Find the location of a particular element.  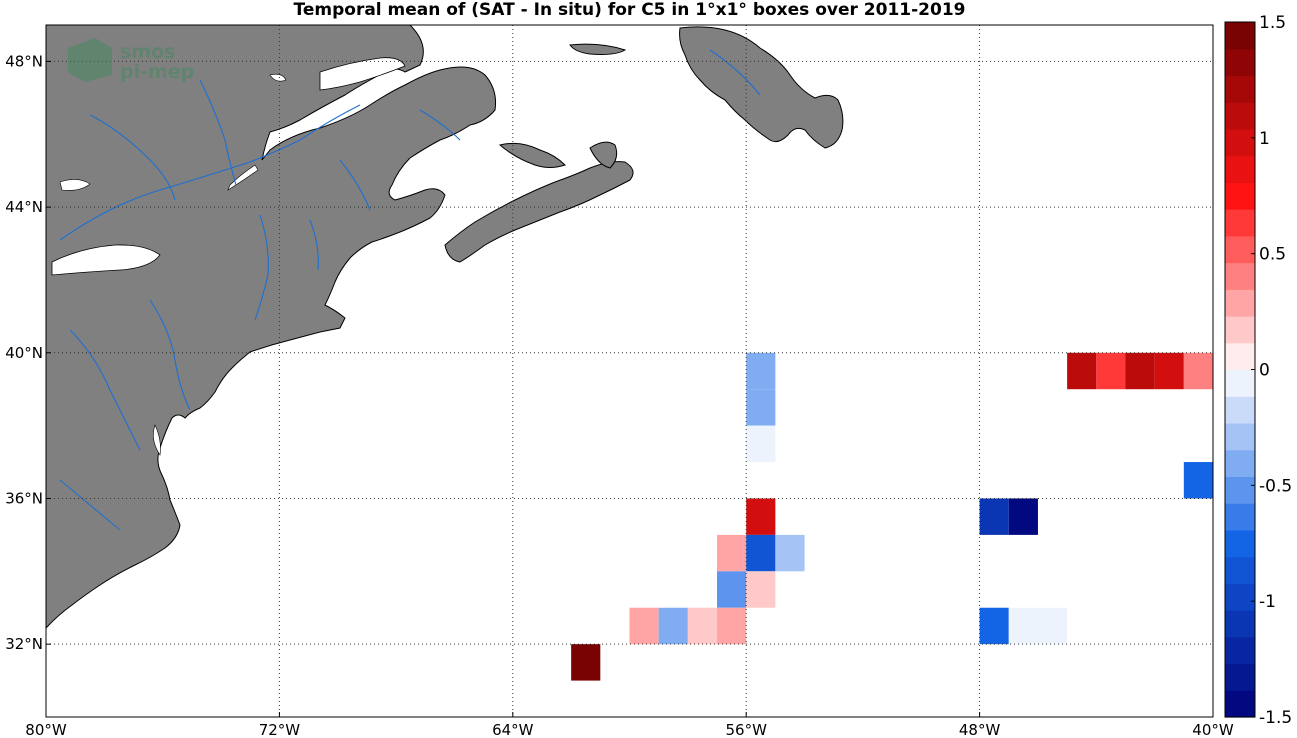

colorbar-tick-label: -0.5 is located at coordinates (1275, 486).